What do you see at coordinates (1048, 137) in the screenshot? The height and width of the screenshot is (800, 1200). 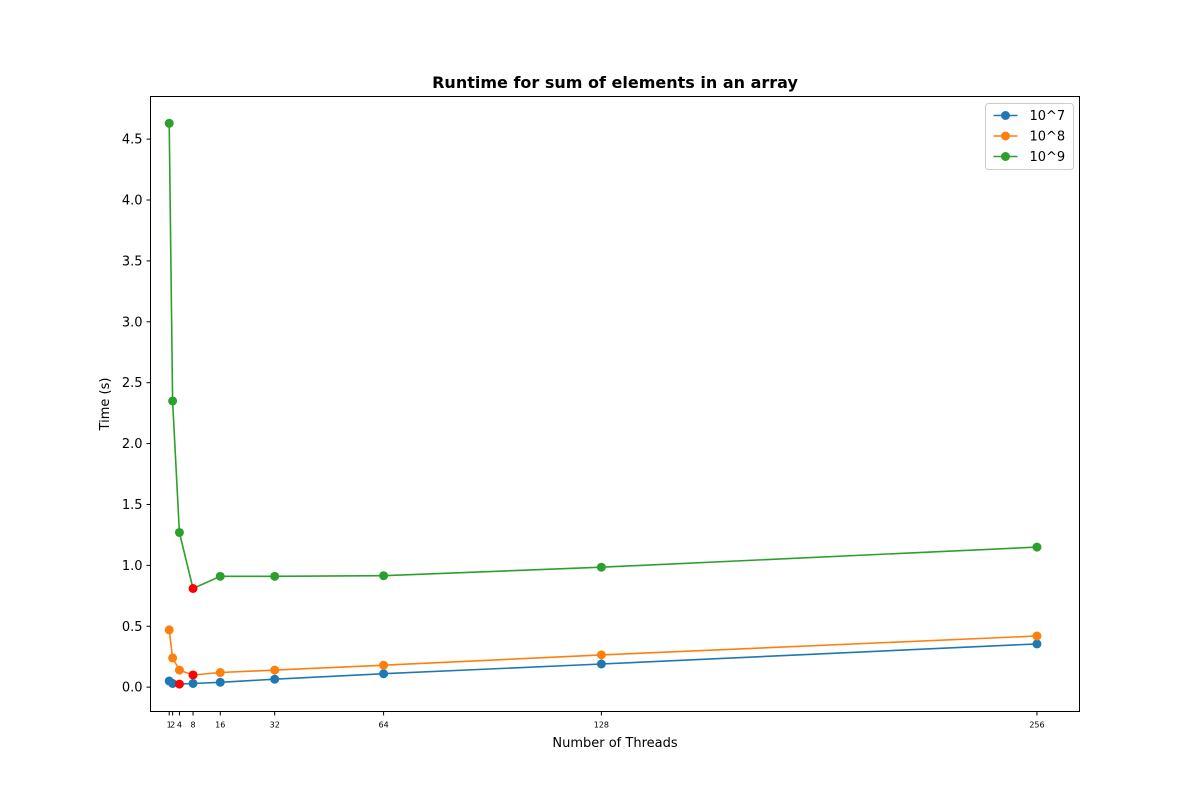 I see `legend-label: 10^8` at bounding box center [1048, 137].